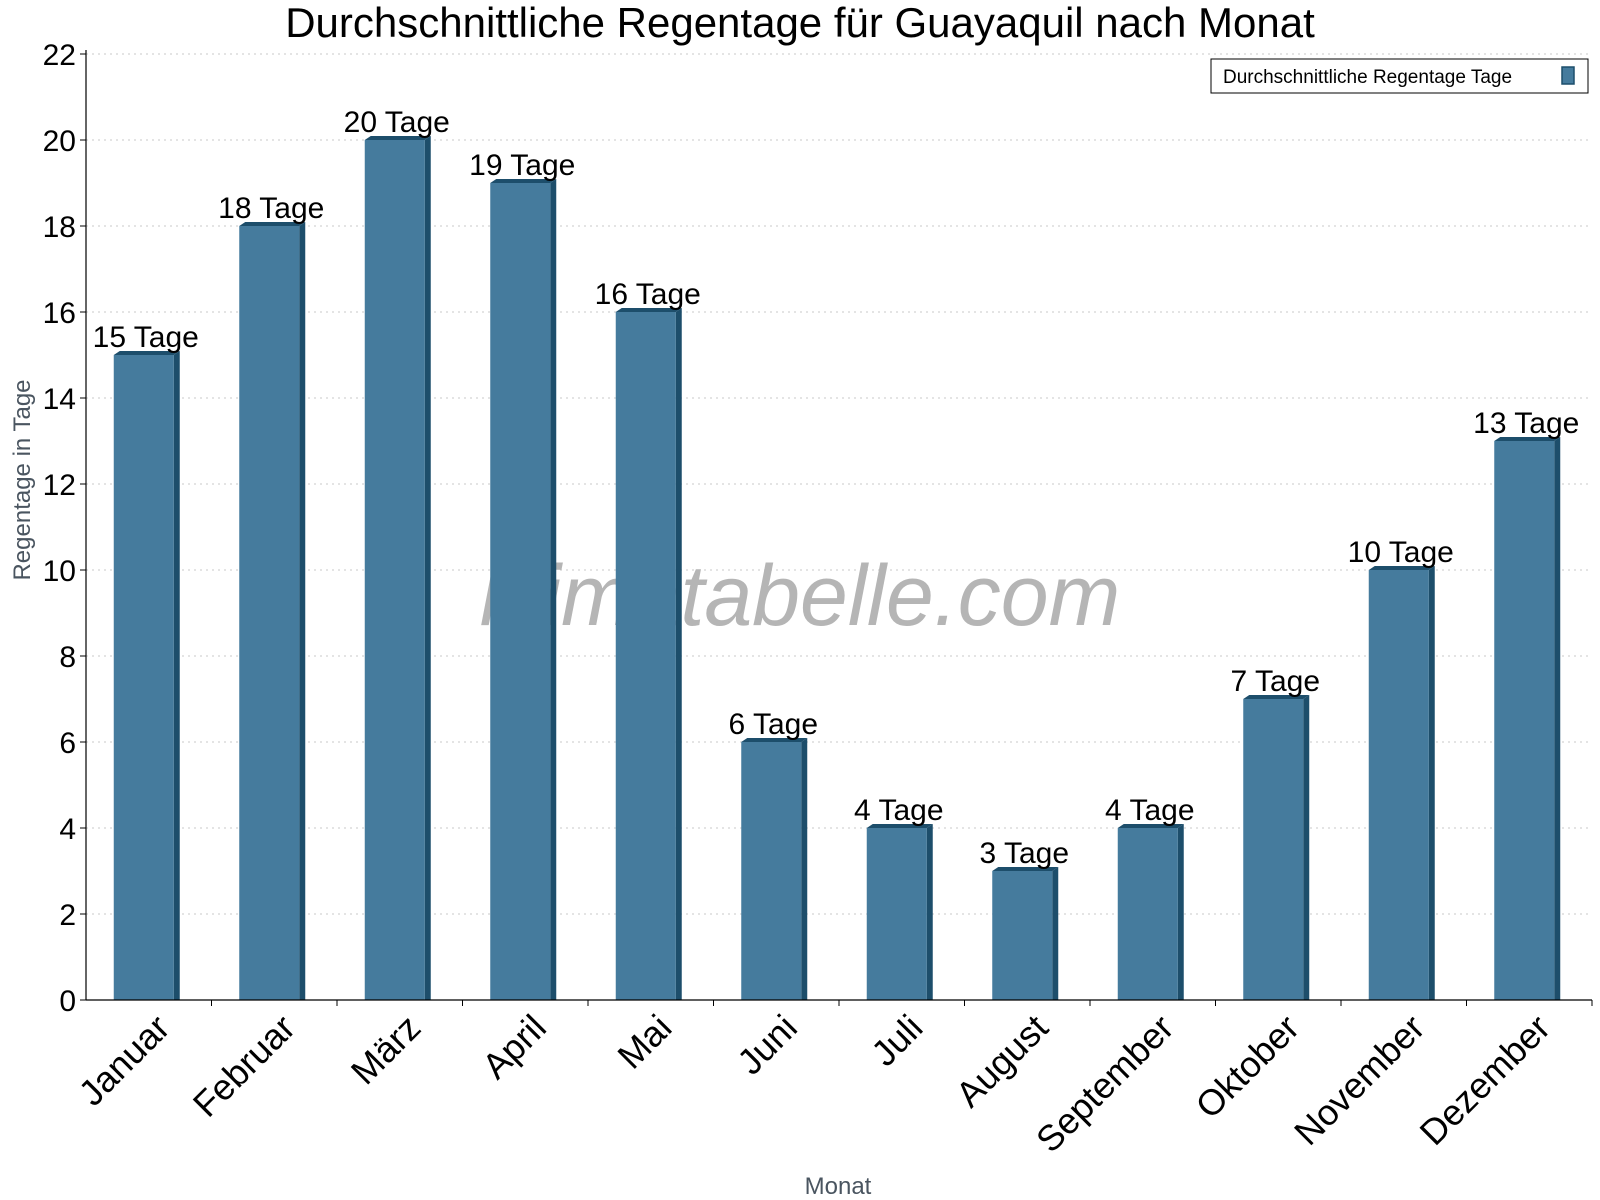 This screenshot has height=1200, width=1600. What do you see at coordinates (244, 1066) in the screenshot?
I see `x-tick-label: Februar` at bounding box center [244, 1066].